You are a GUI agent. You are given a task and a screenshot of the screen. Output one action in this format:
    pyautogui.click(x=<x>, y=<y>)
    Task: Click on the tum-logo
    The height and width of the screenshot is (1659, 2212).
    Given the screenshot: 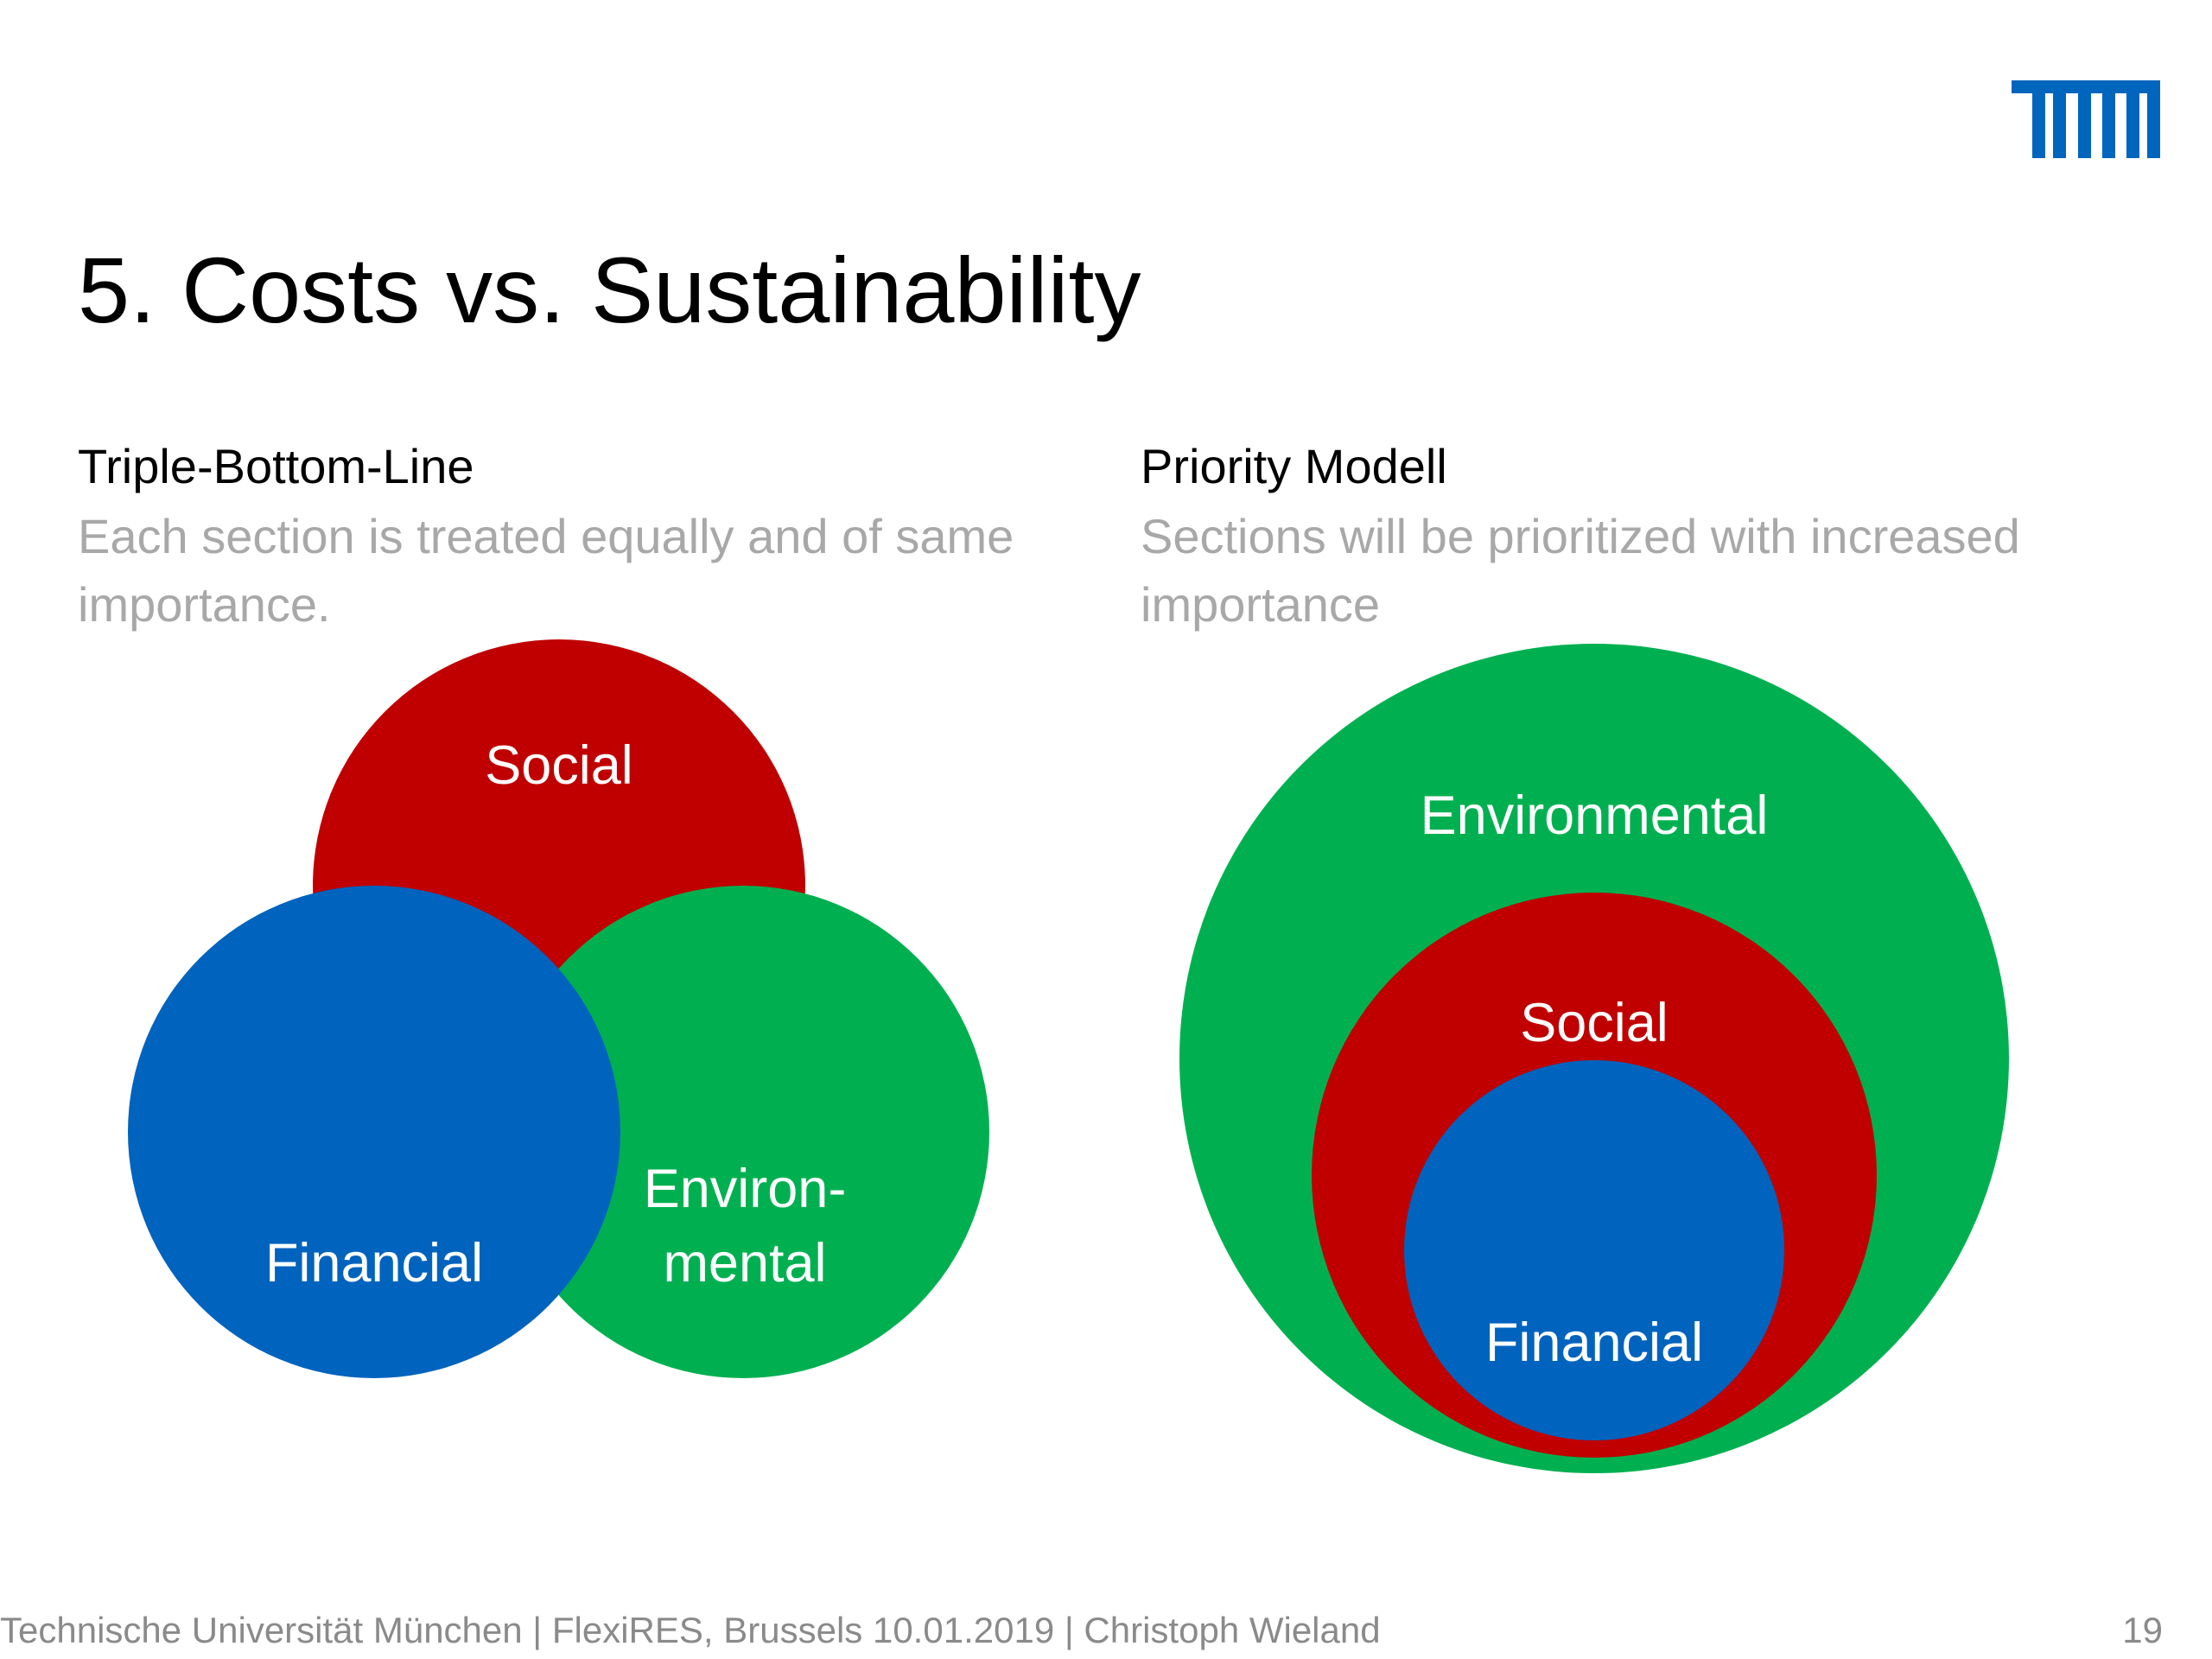 What is the action you would take?
    pyautogui.click(x=2086, y=119)
    